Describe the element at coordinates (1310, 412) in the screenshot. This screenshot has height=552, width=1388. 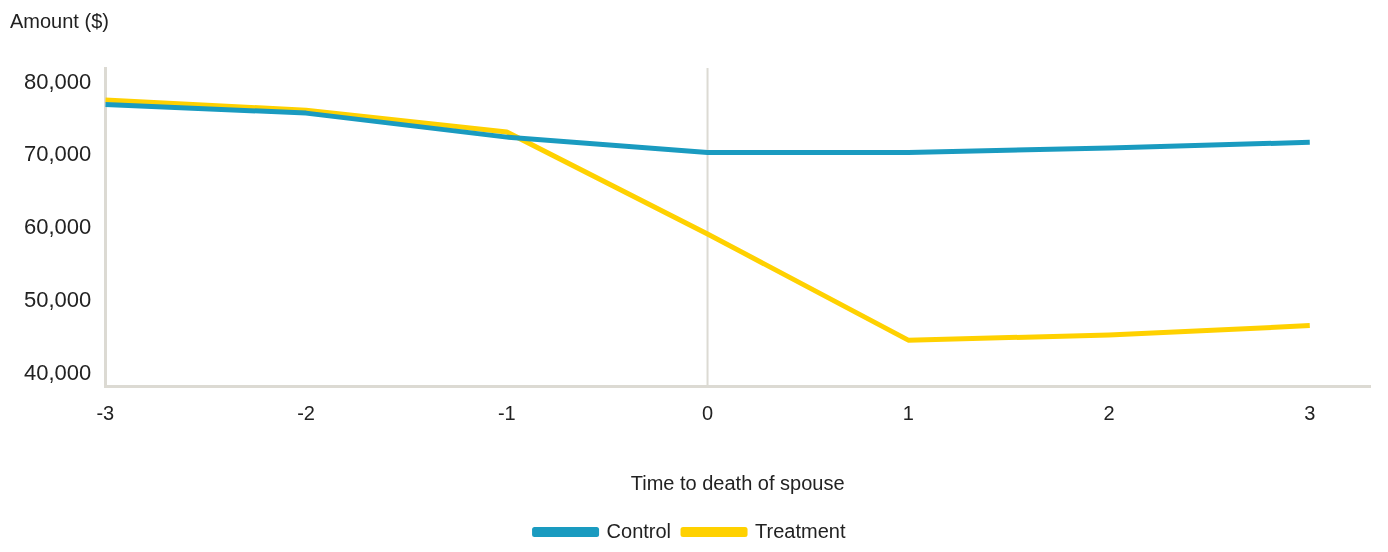
I see `x-tick-label: 3` at that location.